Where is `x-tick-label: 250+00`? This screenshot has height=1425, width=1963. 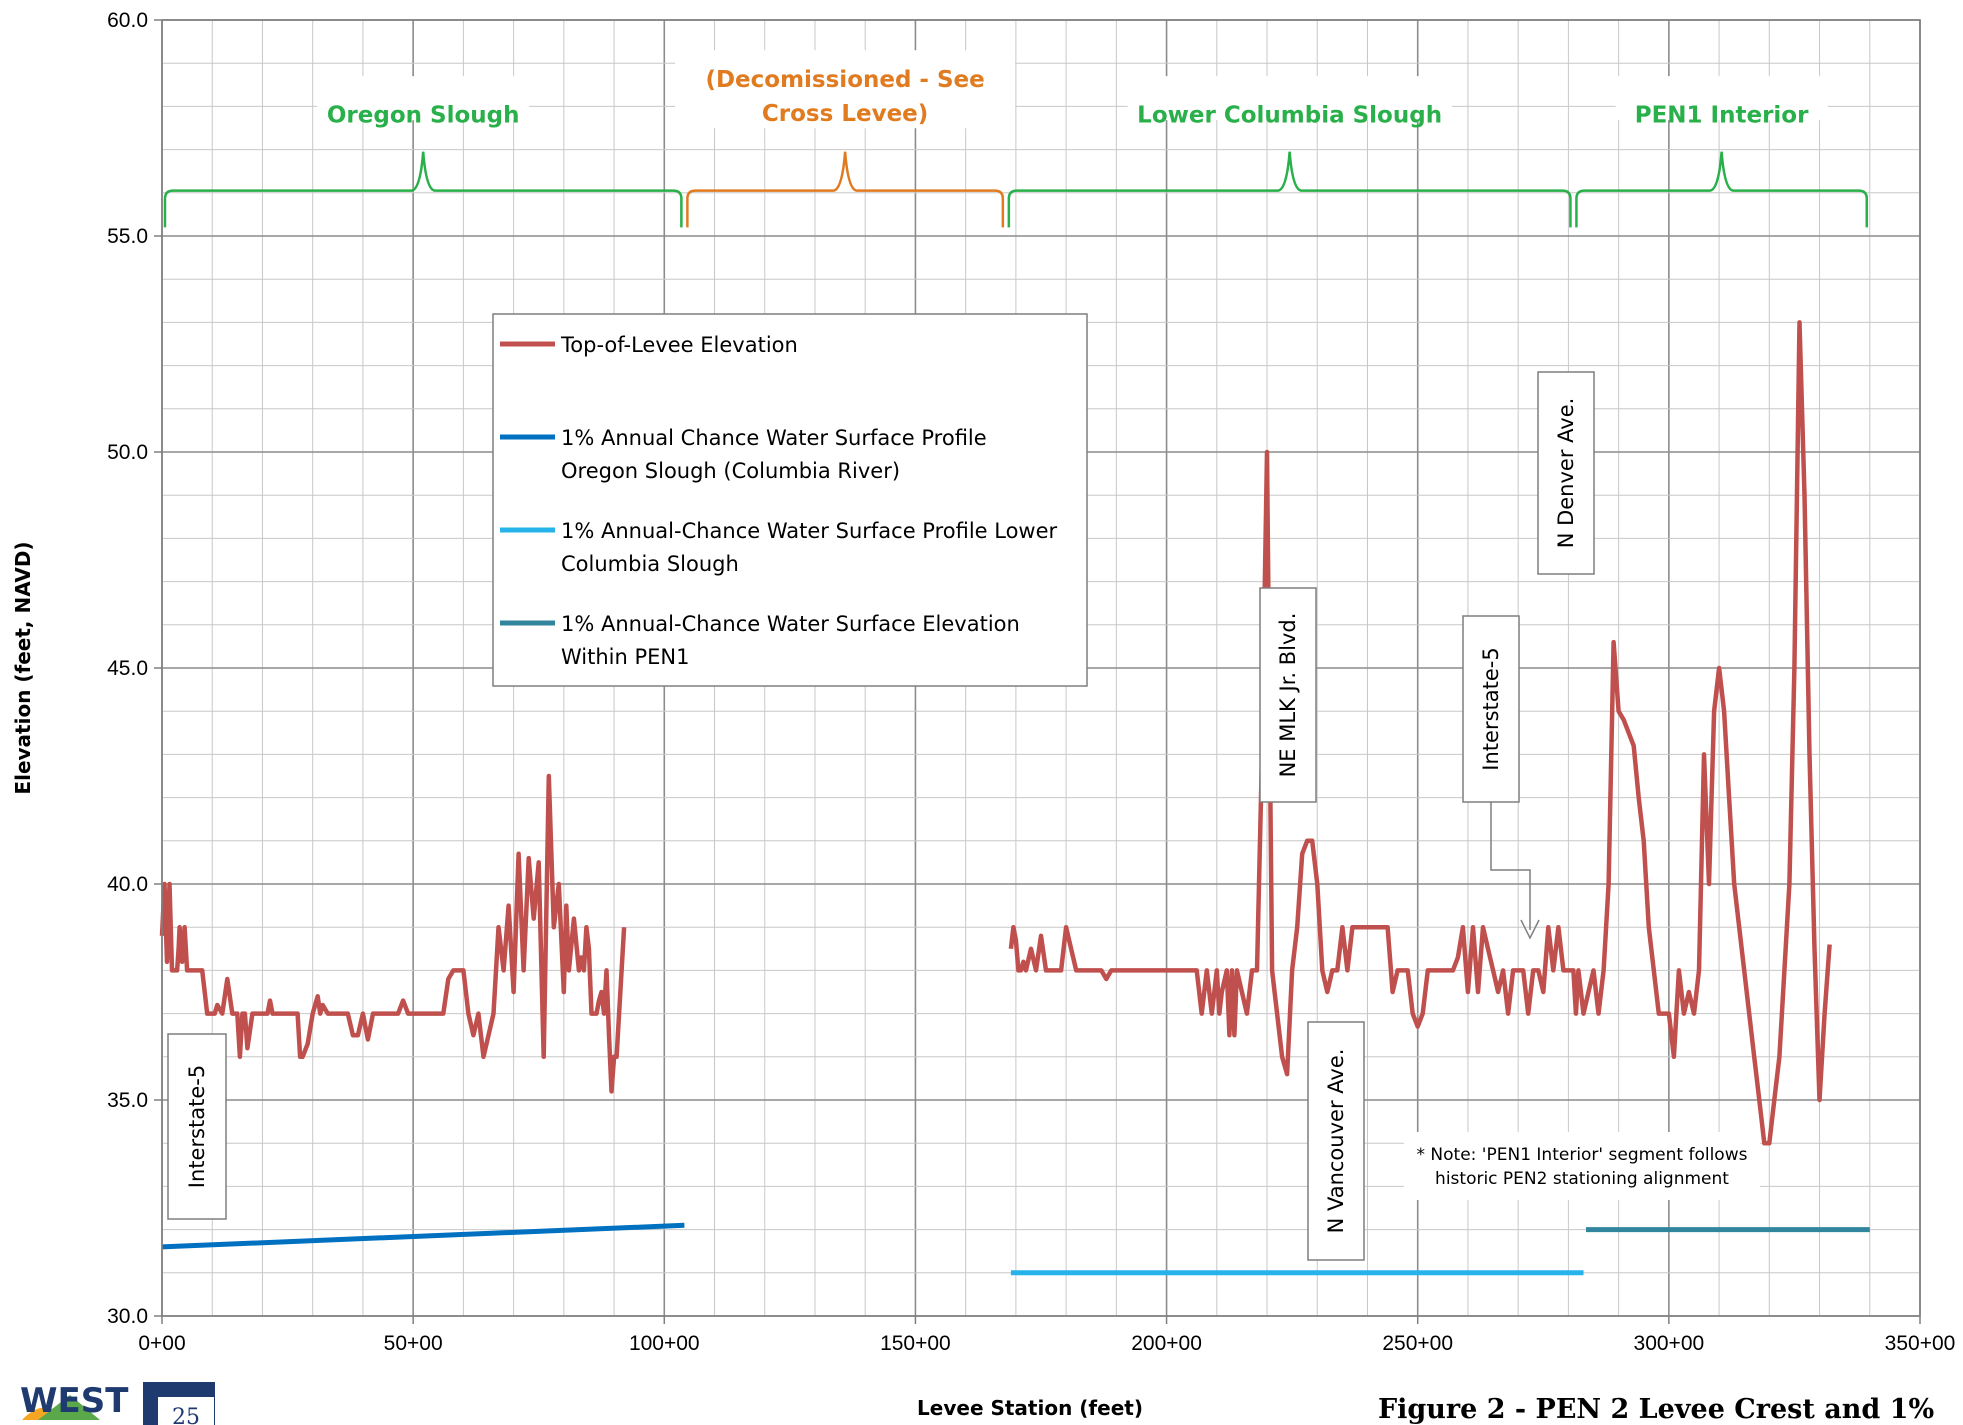
x-tick-label: 250+00 is located at coordinates (1417, 1343).